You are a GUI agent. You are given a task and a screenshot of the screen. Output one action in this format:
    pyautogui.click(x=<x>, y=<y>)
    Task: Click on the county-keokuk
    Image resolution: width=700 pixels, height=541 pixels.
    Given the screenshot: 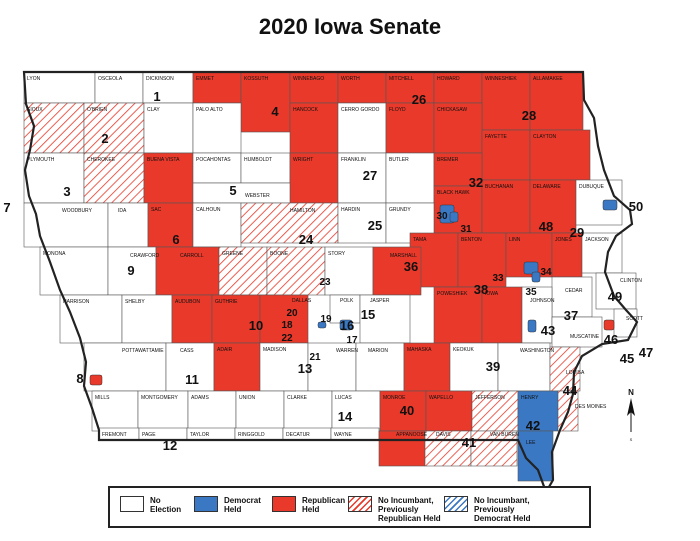 What is the action you would take?
    pyautogui.click(x=474, y=367)
    